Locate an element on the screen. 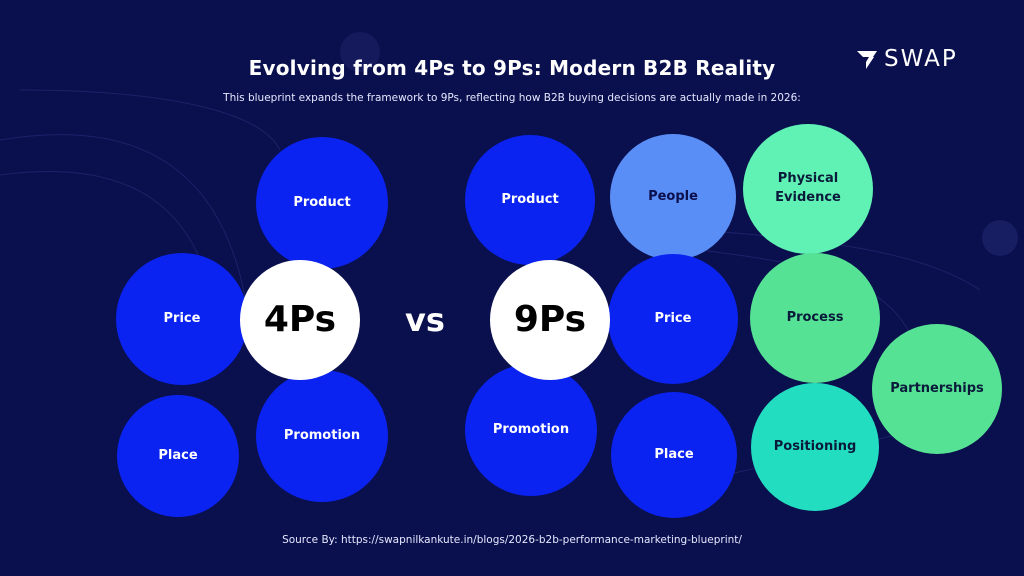 Image resolution: width=1024 pixels, height=576 pixels. 9p-price-circle: Price is located at coordinates (673, 319).